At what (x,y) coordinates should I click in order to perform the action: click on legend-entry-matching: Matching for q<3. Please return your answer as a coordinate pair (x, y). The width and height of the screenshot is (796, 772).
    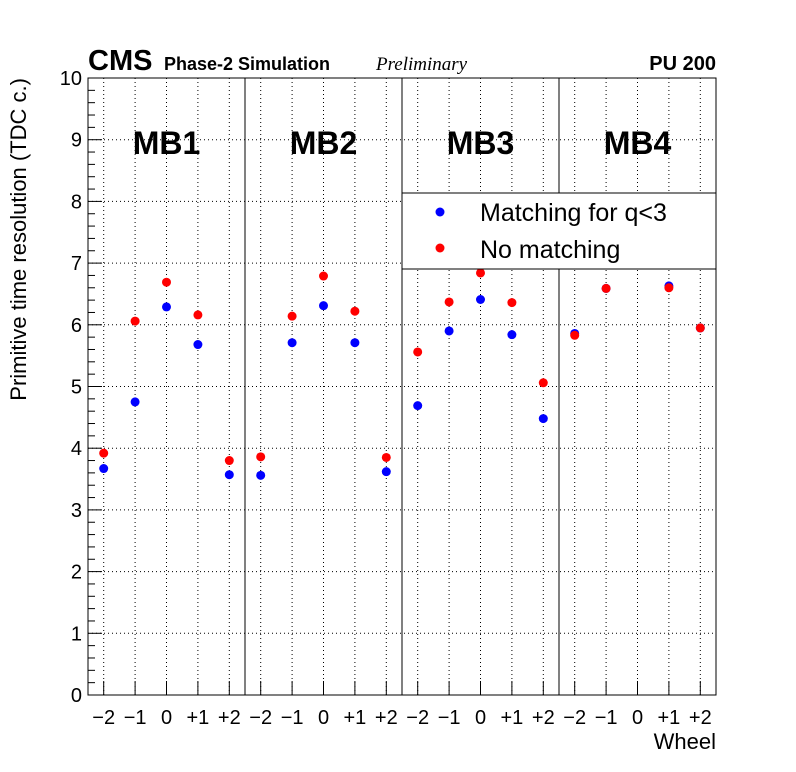
    Looking at the image, I should click on (573, 213).